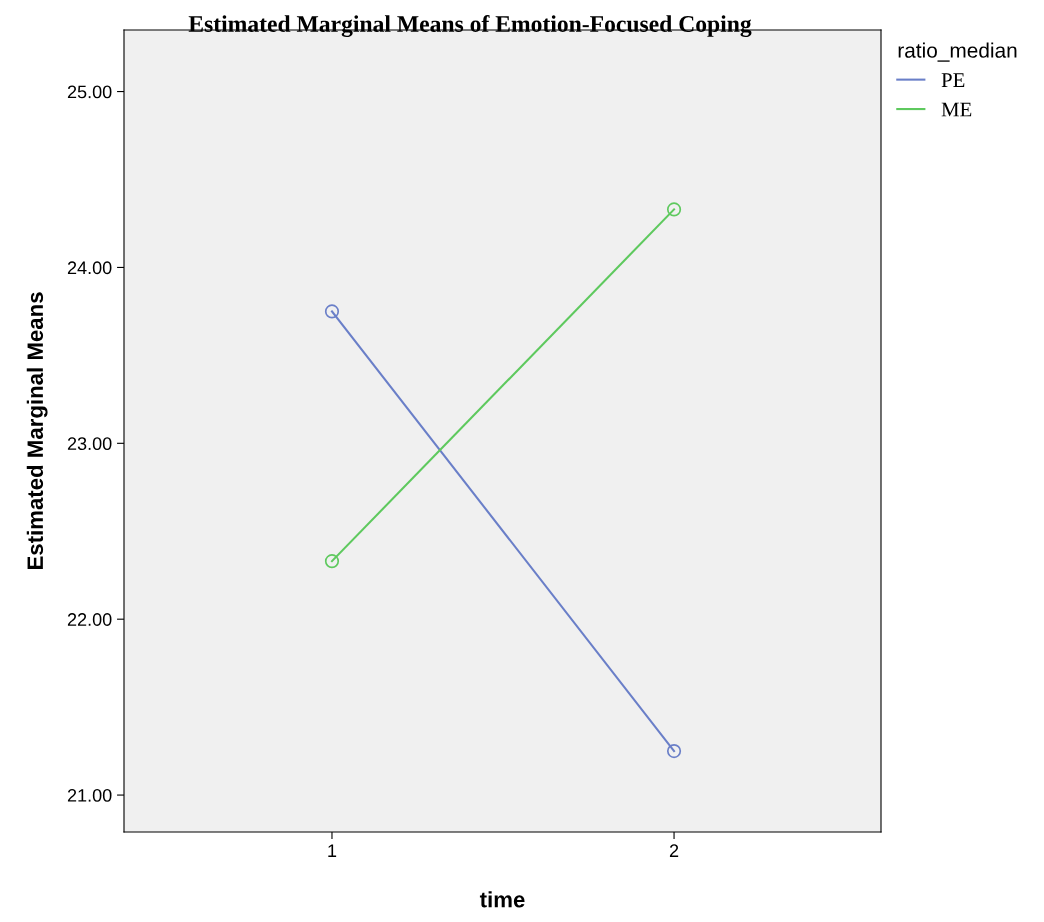 This screenshot has width=1044, height=922. Describe the element at coordinates (89, 444) in the screenshot. I see `y-tick-label: 23.00` at that location.